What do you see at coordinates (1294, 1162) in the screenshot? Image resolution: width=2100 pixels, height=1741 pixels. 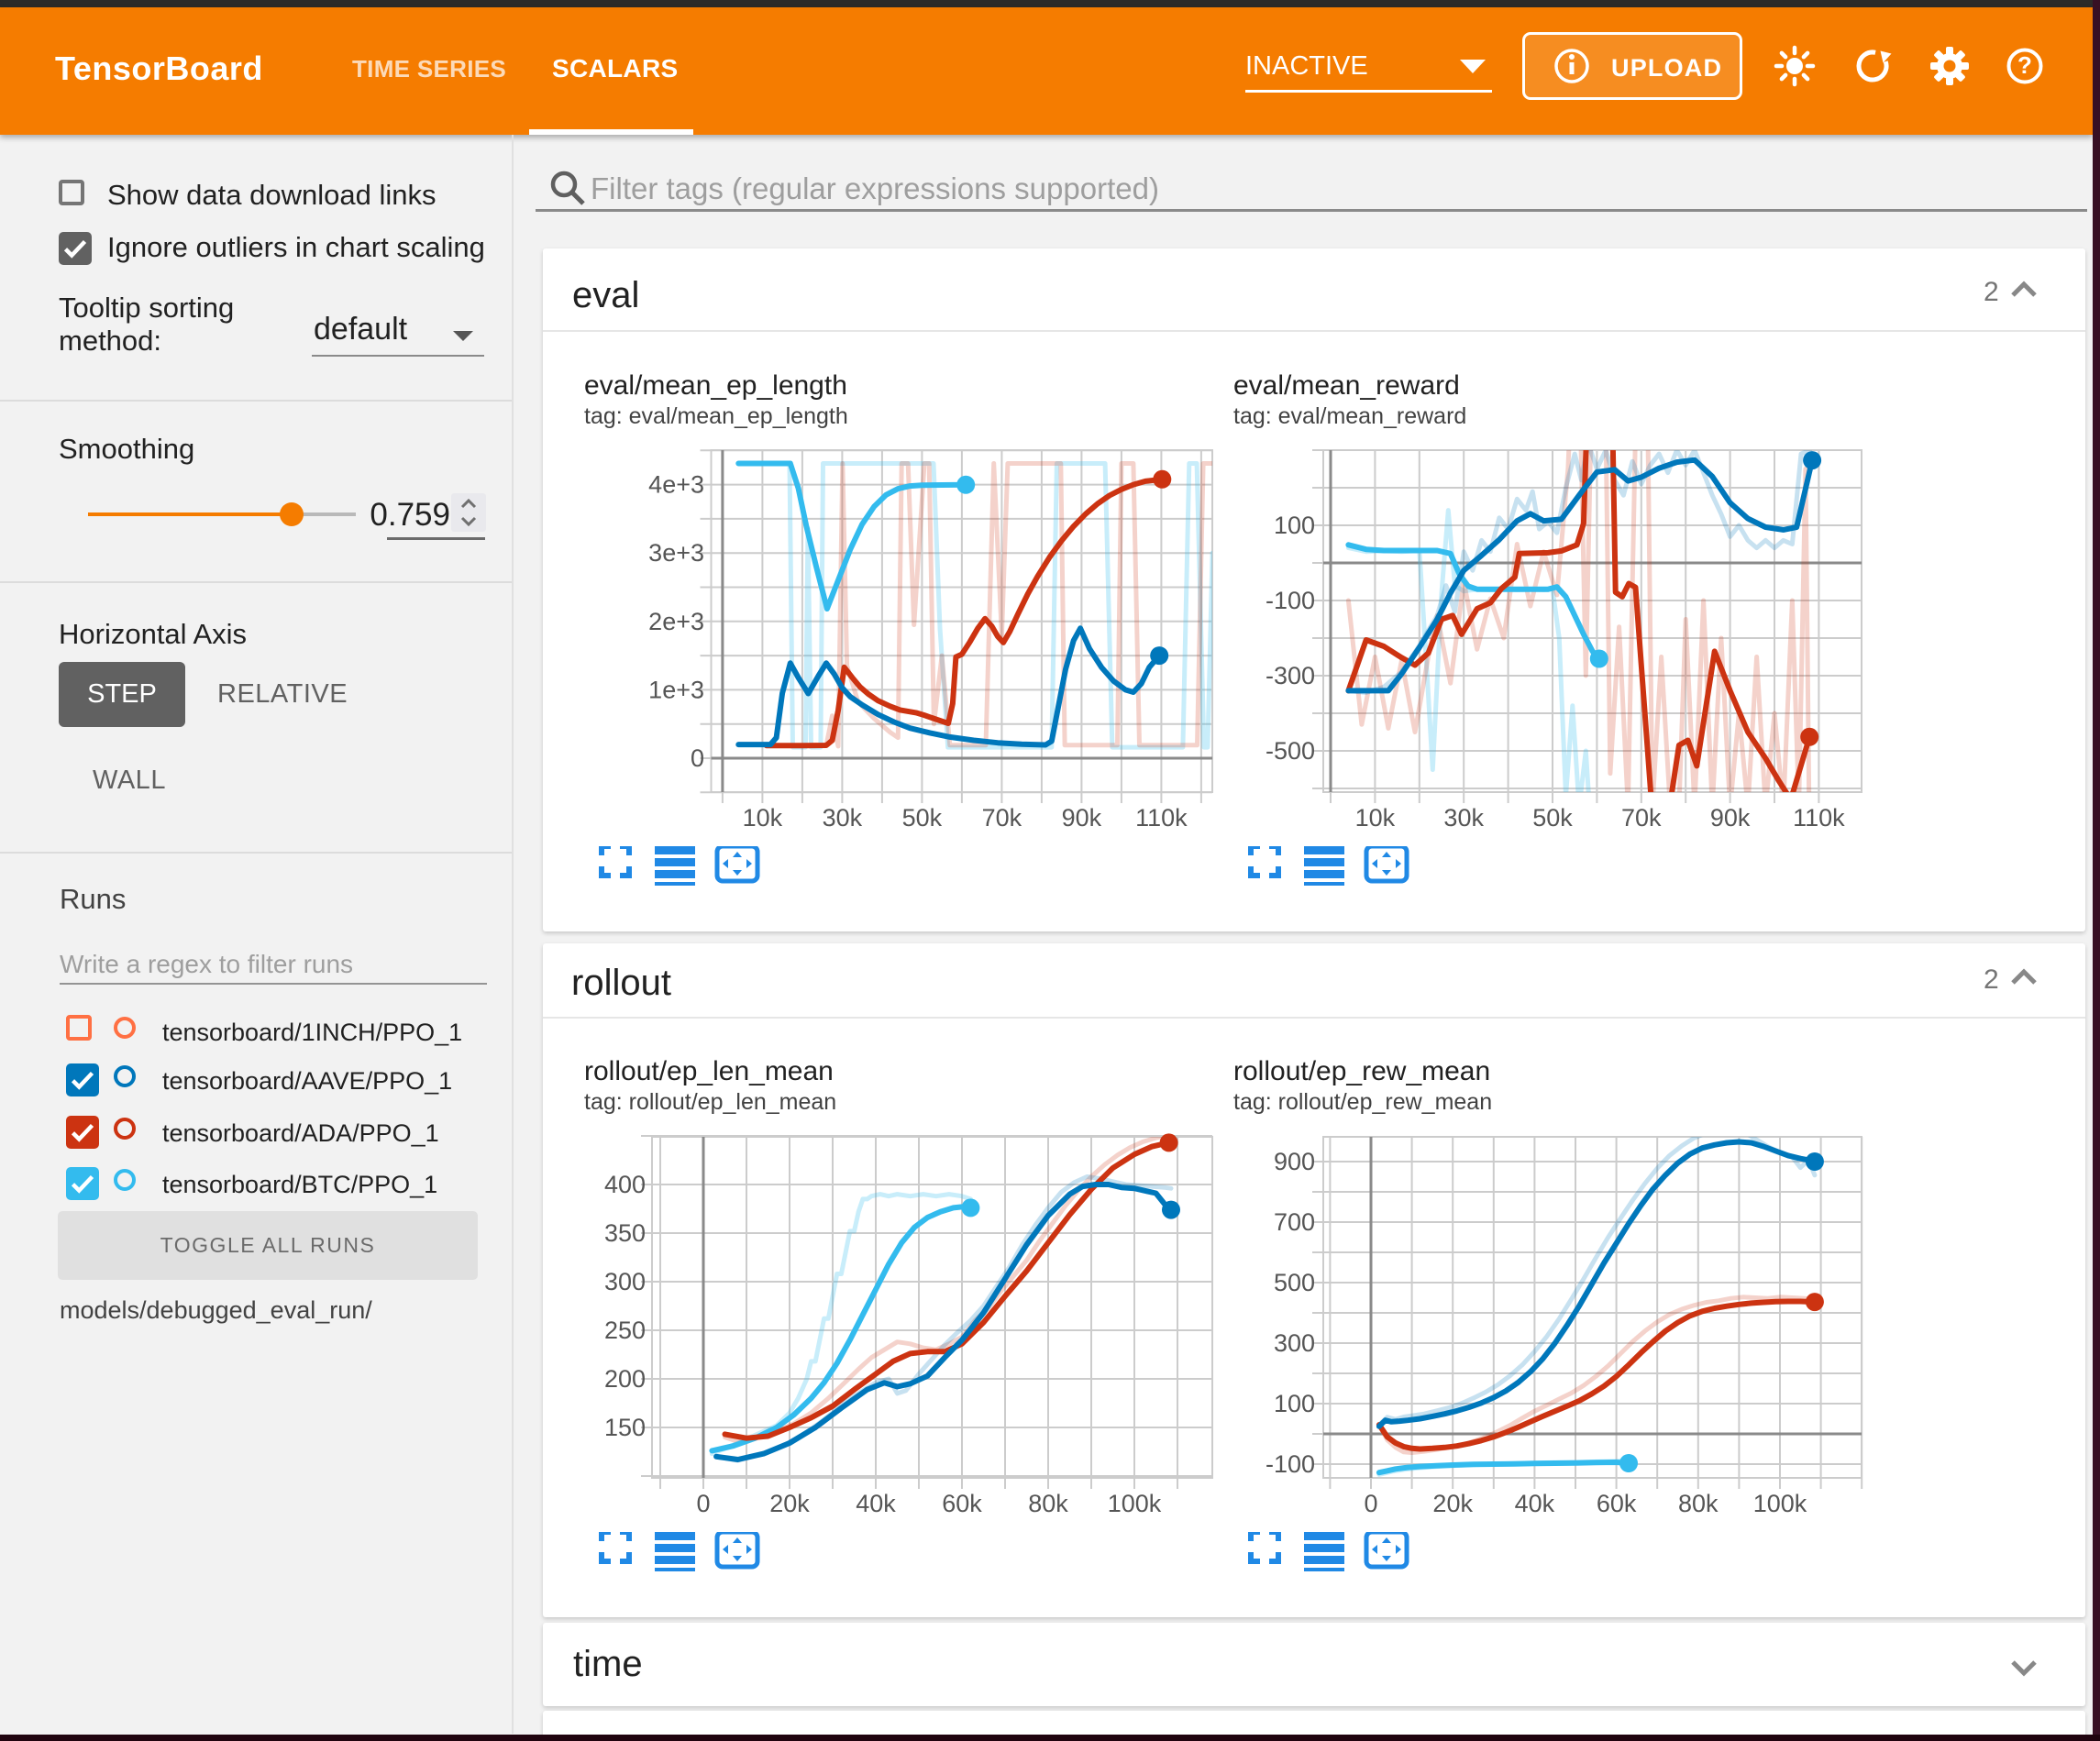 I see `svg-text: 900` at bounding box center [1294, 1162].